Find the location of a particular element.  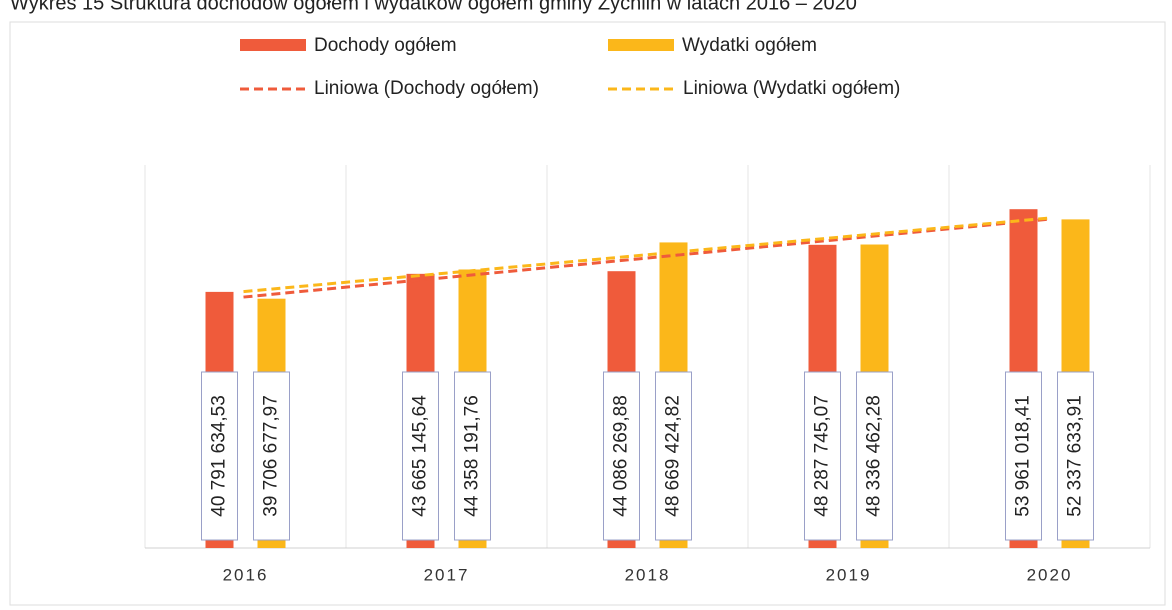

value-label: 44 358 191,76 is located at coordinates (472, 456).